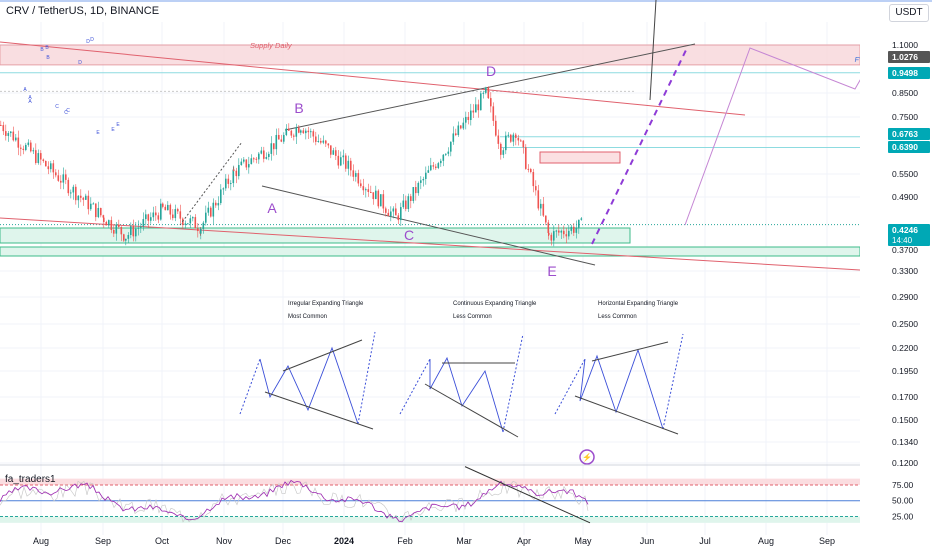 The width and height of the screenshot is (932, 550). Describe the element at coordinates (98, 133) in the screenshot. I see `diagram-point: E` at that location.